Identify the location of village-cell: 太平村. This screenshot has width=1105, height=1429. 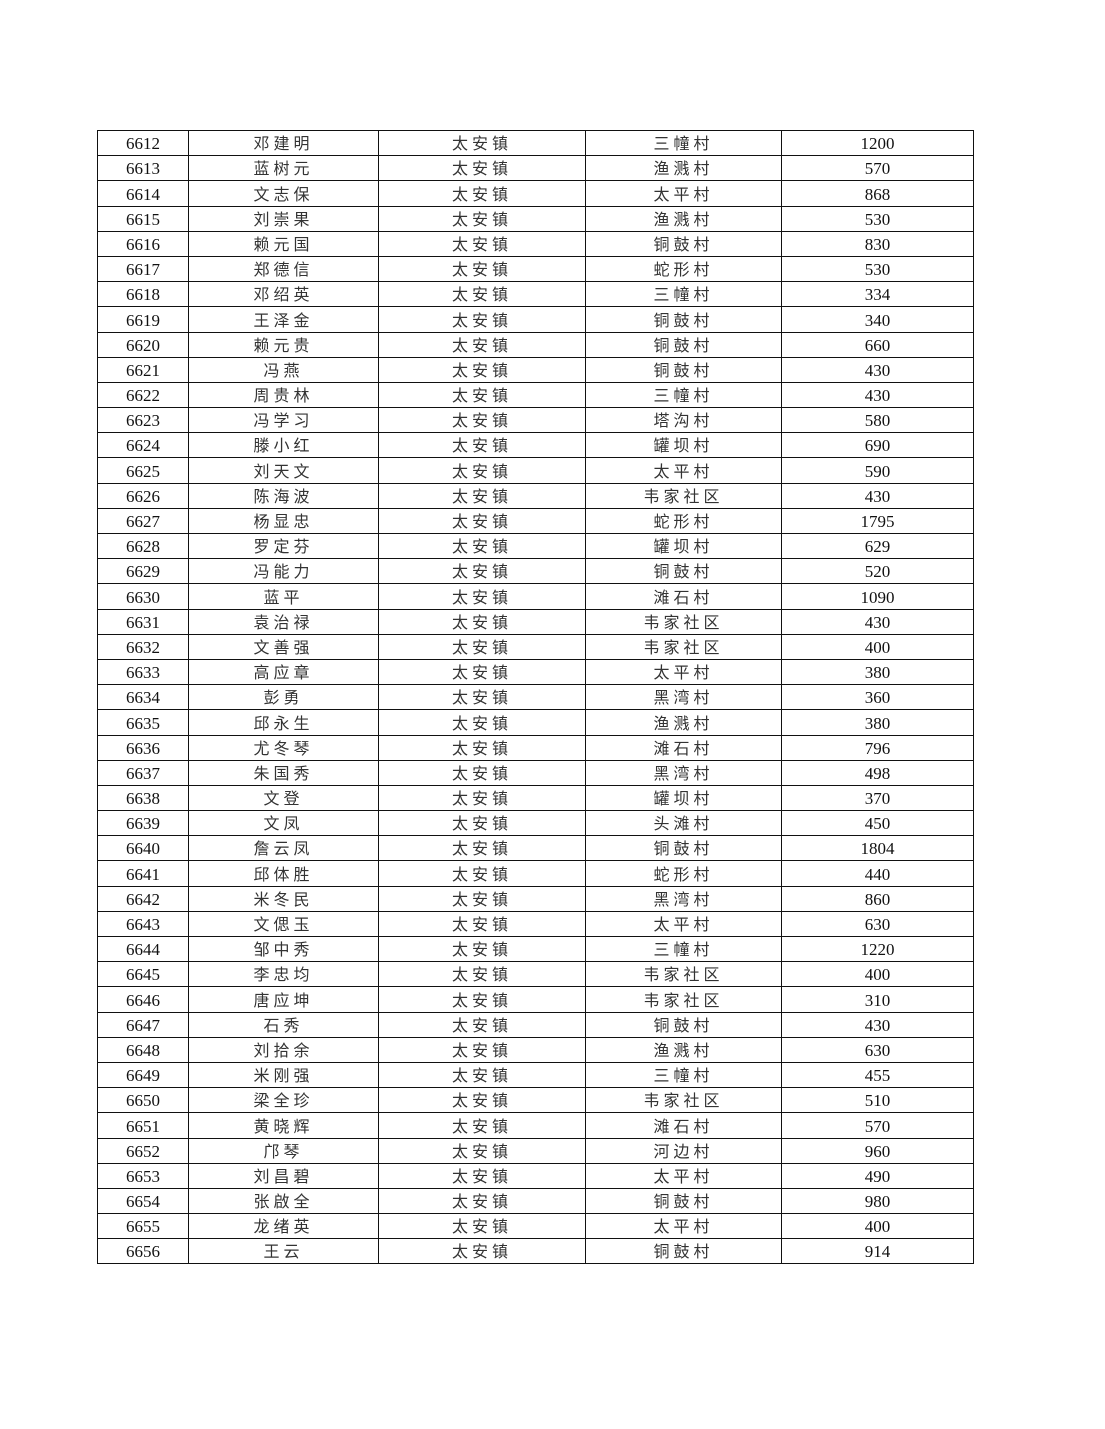
(683, 924).